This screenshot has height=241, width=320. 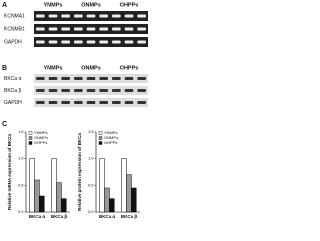 What do you see at coordinates (4, 68) in the screenshot?
I see `panel-label: B` at bounding box center [4, 68].